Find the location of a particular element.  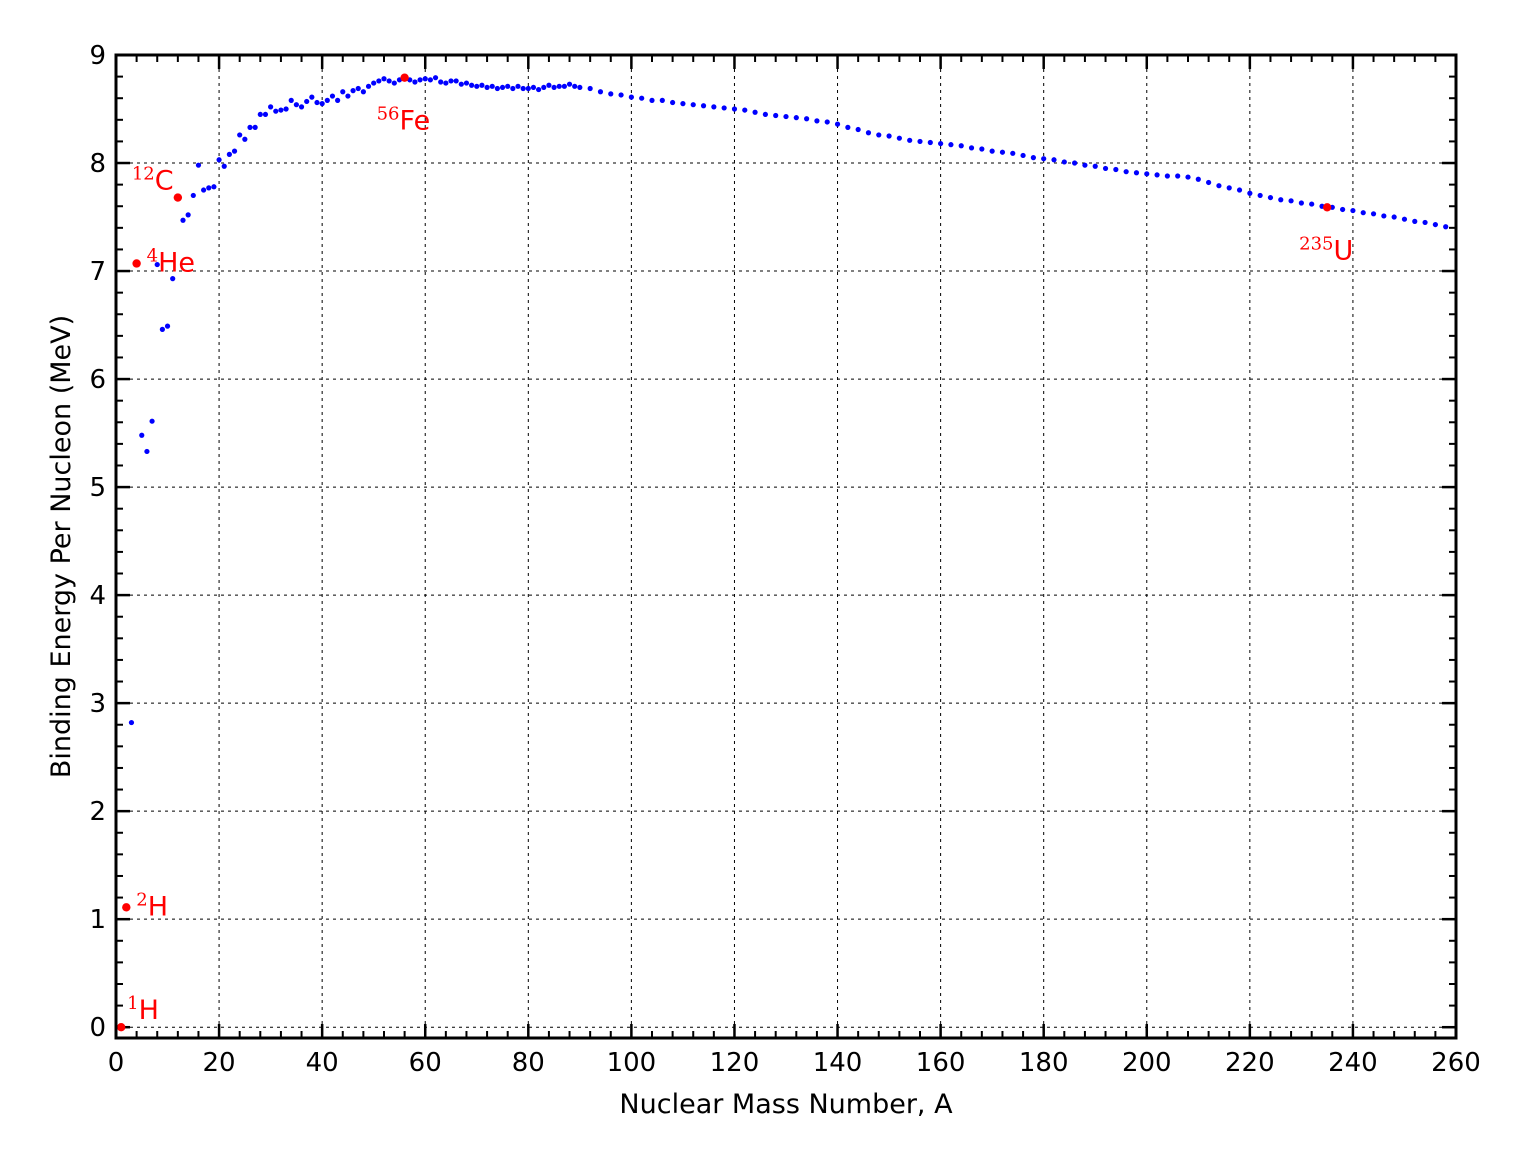

x-tick-label: 180 is located at coordinates (1044, 1063).